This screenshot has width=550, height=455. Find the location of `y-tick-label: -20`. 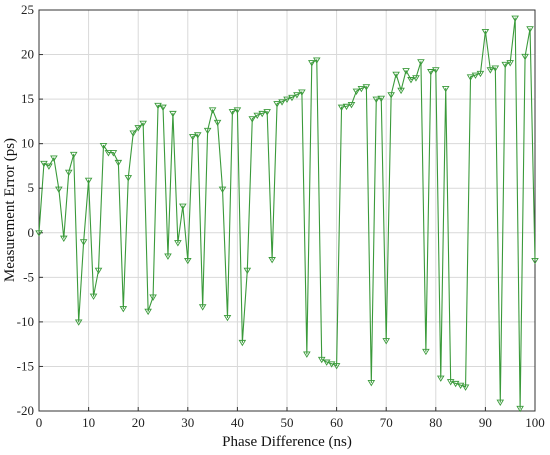

y-tick-label: -20 is located at coordinates (25, 410).